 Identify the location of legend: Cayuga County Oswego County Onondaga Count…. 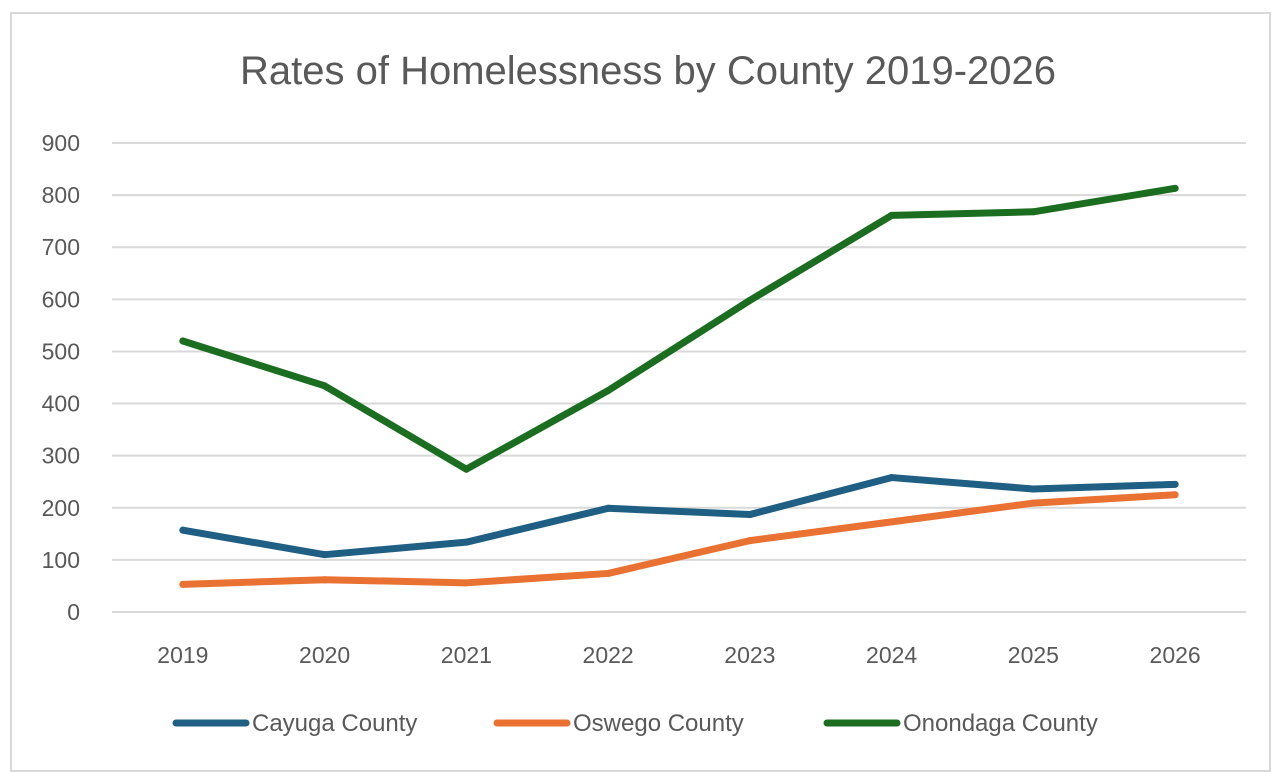
(635, 723).